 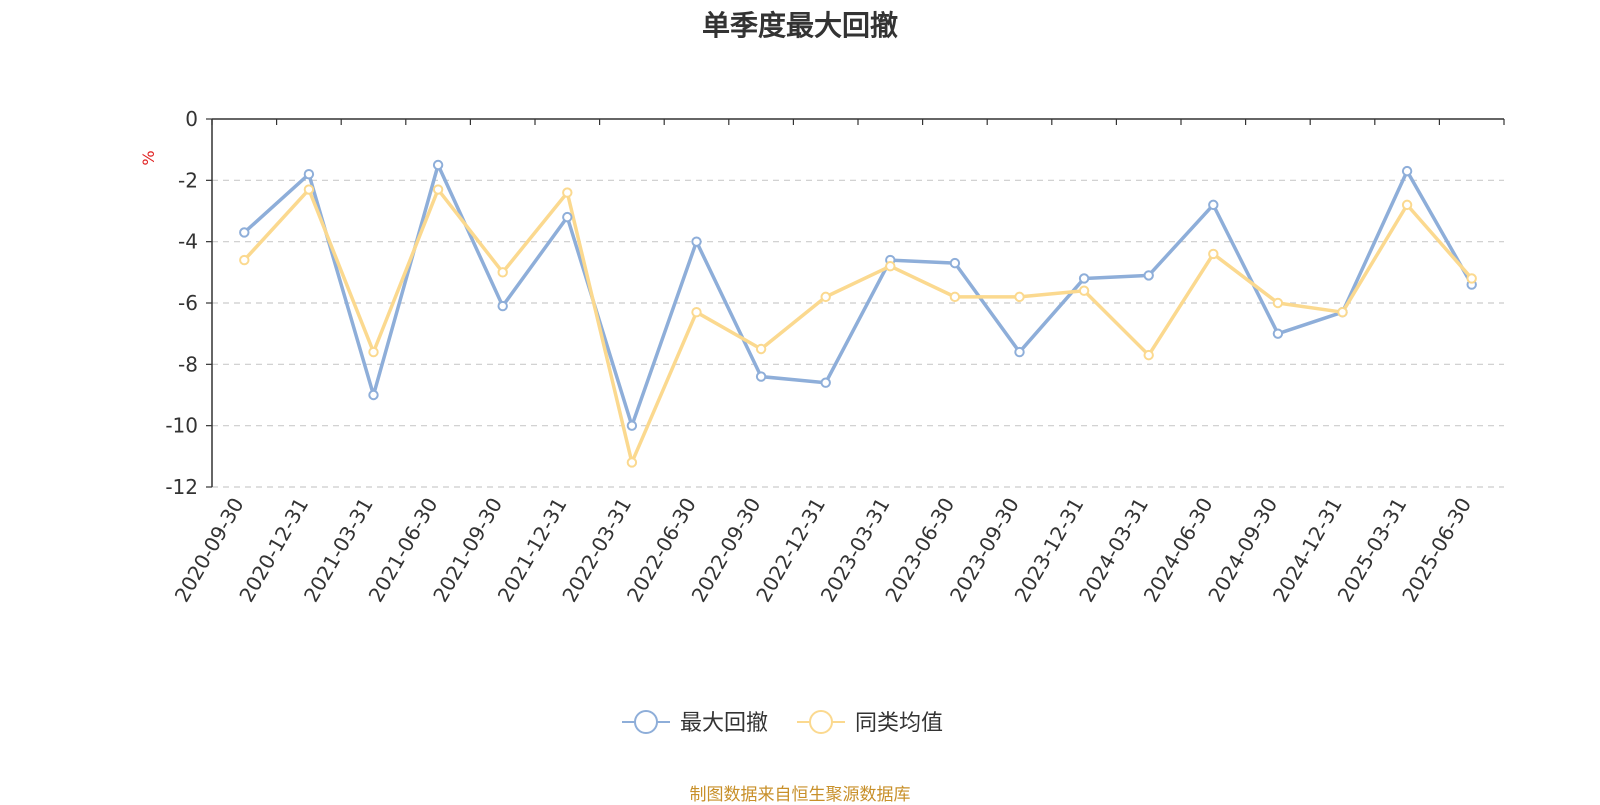 I want to click on y-tick-label: -4, so click(x=188, y=242).